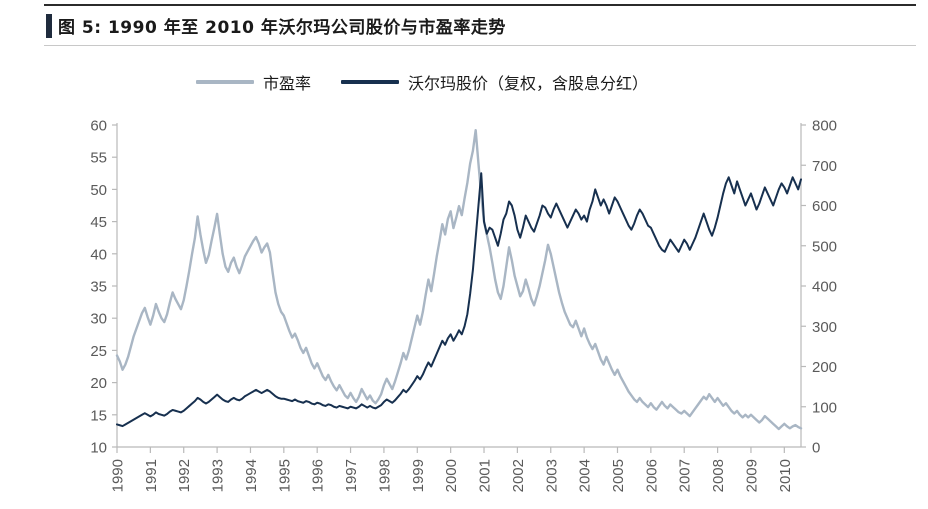 This screenshot has width=928, height=509. Describe the element at coordinates (824, 126) in the screenshot. I see `right-tick-label: 800` at that location.